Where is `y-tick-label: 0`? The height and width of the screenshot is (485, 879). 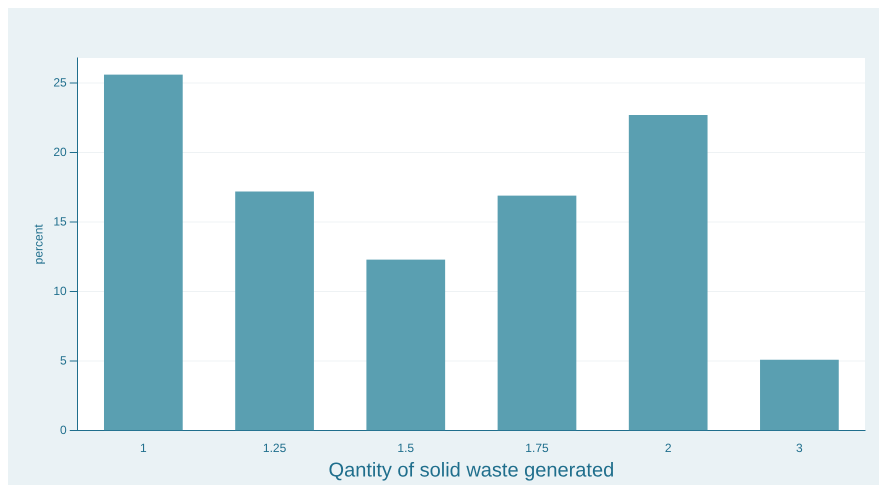 y-tick-label: 0 is located at coordinates (64, 429).